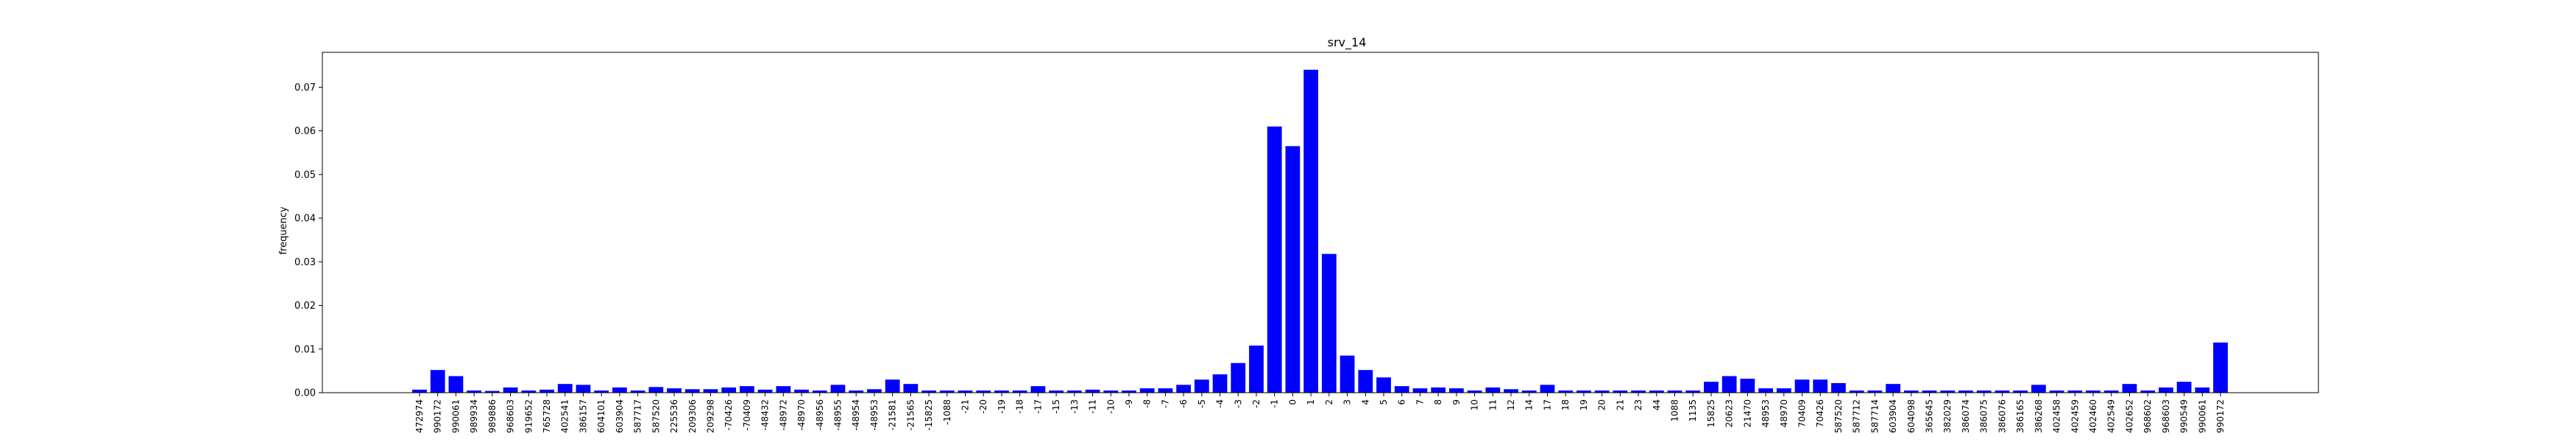 This screenshot has height=445, width=2576. Describe the element at coordinates (1784, 413) in the screenshot. I see `x-tick-label: 48970` at that location.